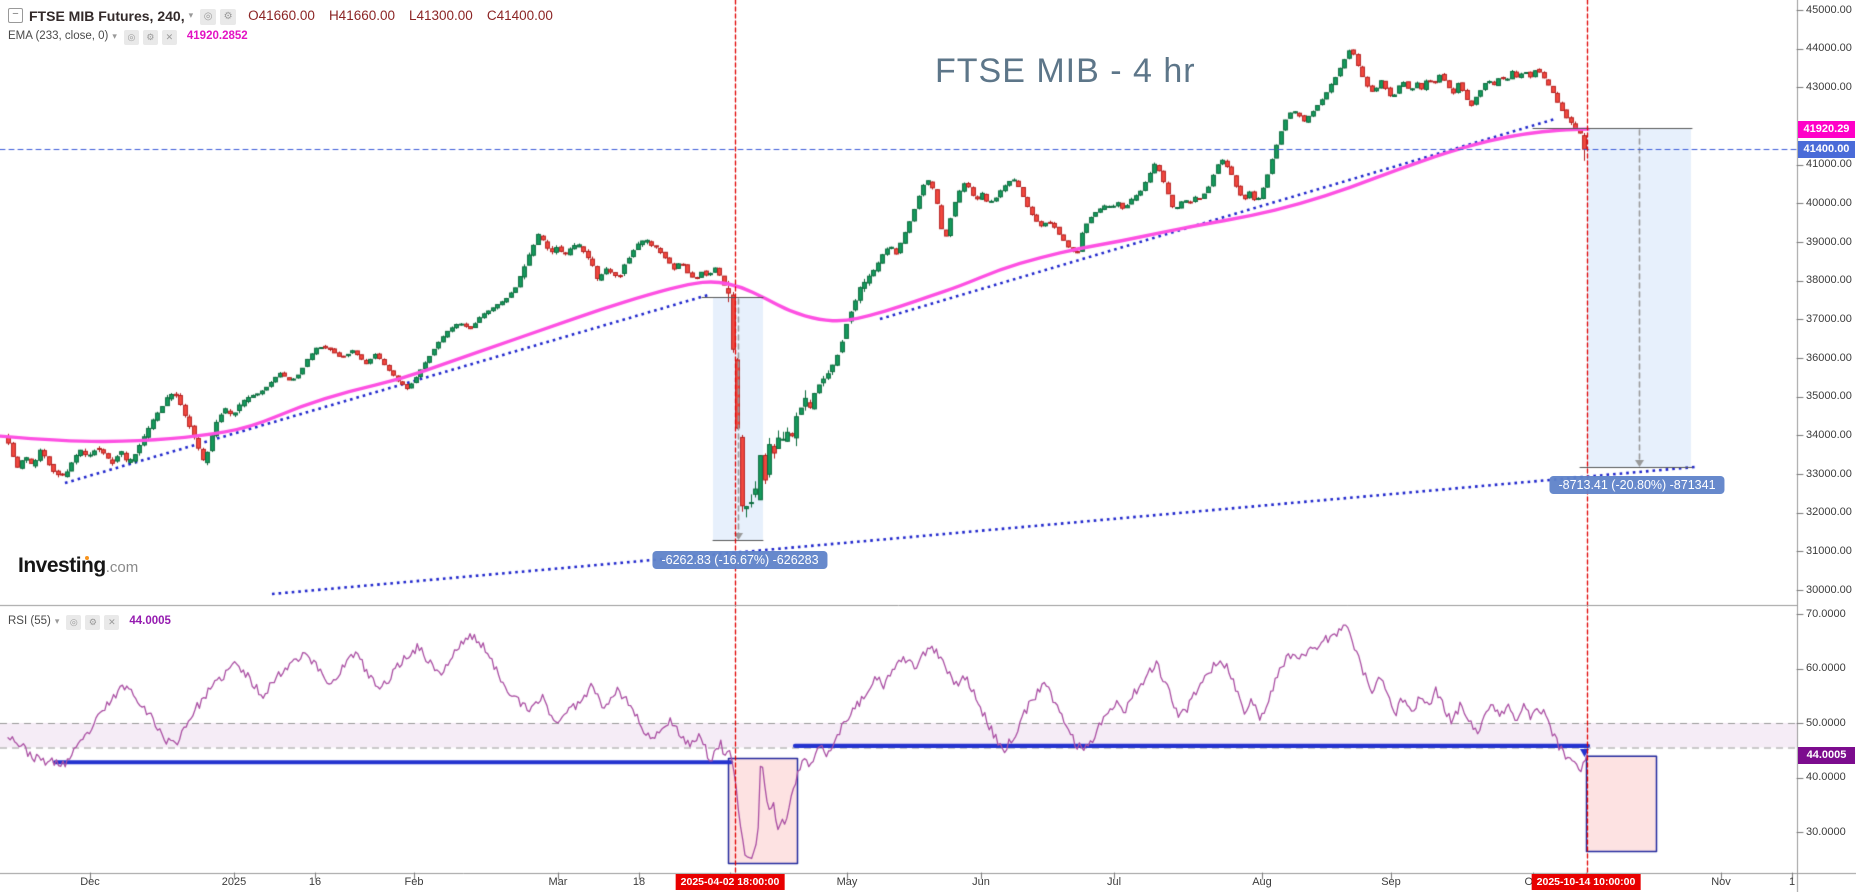 This screenshot has height=892, width=1856. Describe the element at coordinates (1829, 396) in the screenshot. I see `price-axis-label: 35000.00` at that location.